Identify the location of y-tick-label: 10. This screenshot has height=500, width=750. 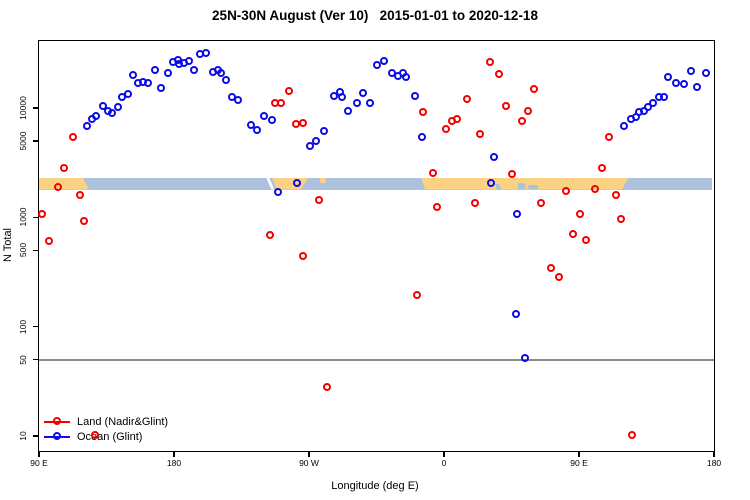
(23, 436).